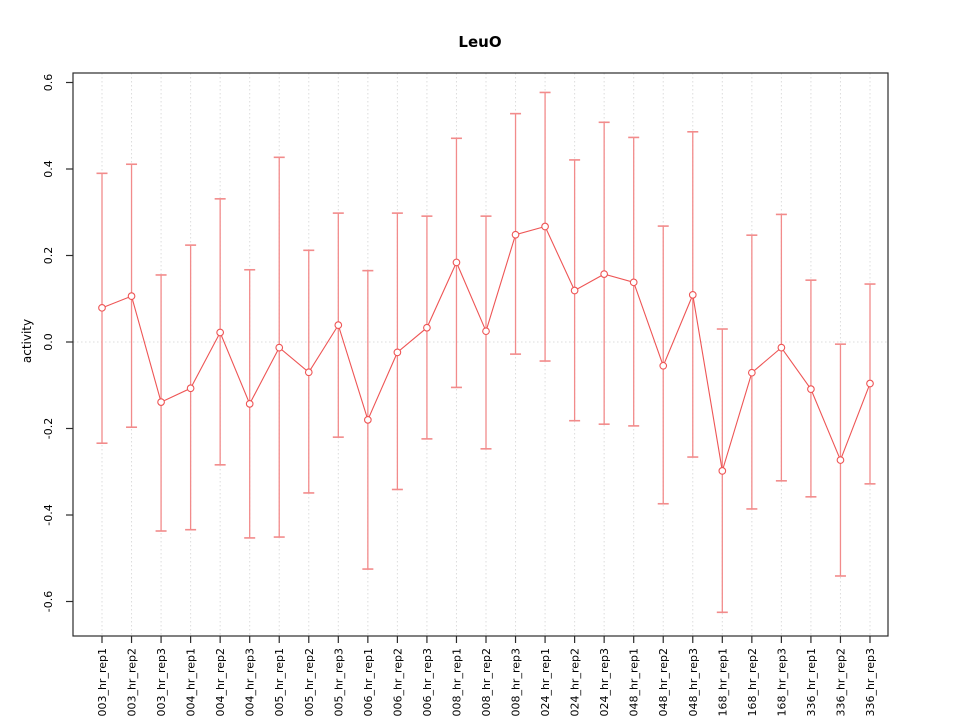  Describe the element at coordinates (870, 682) in the screenshot. I see `x-tick-label: 336_hr_rep3` at that location.